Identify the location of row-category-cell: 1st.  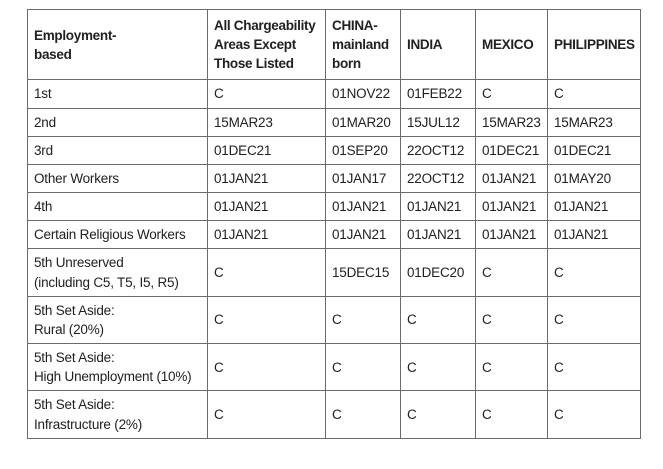
(117, 94).